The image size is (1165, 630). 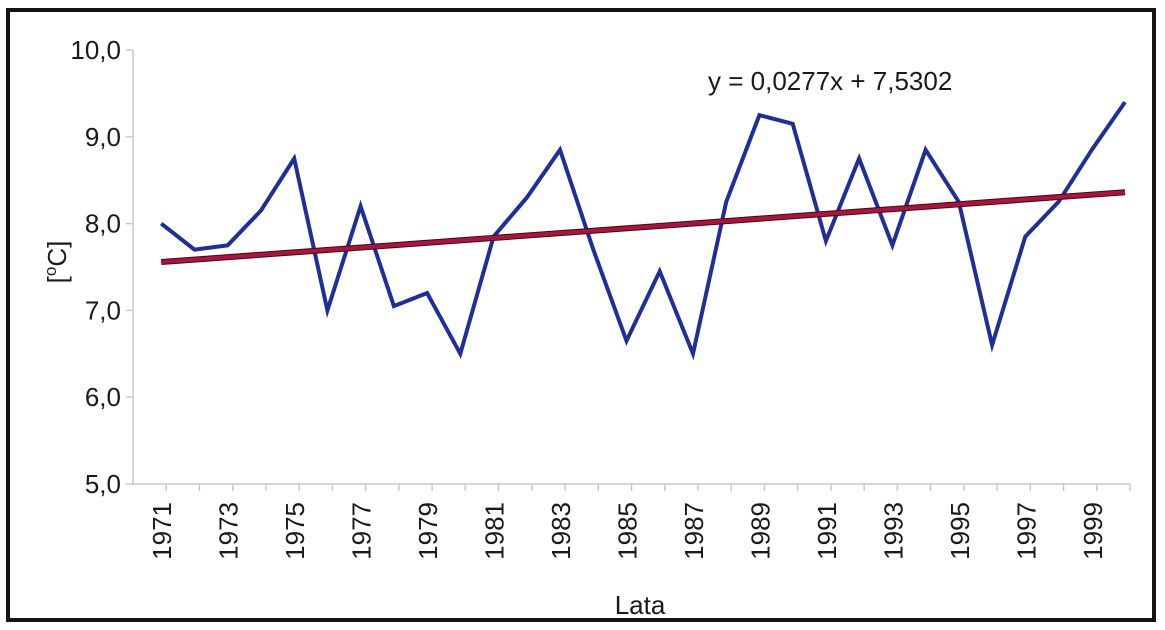 I want to click on x-tick-label: 1985, so click(x=628, y=531).